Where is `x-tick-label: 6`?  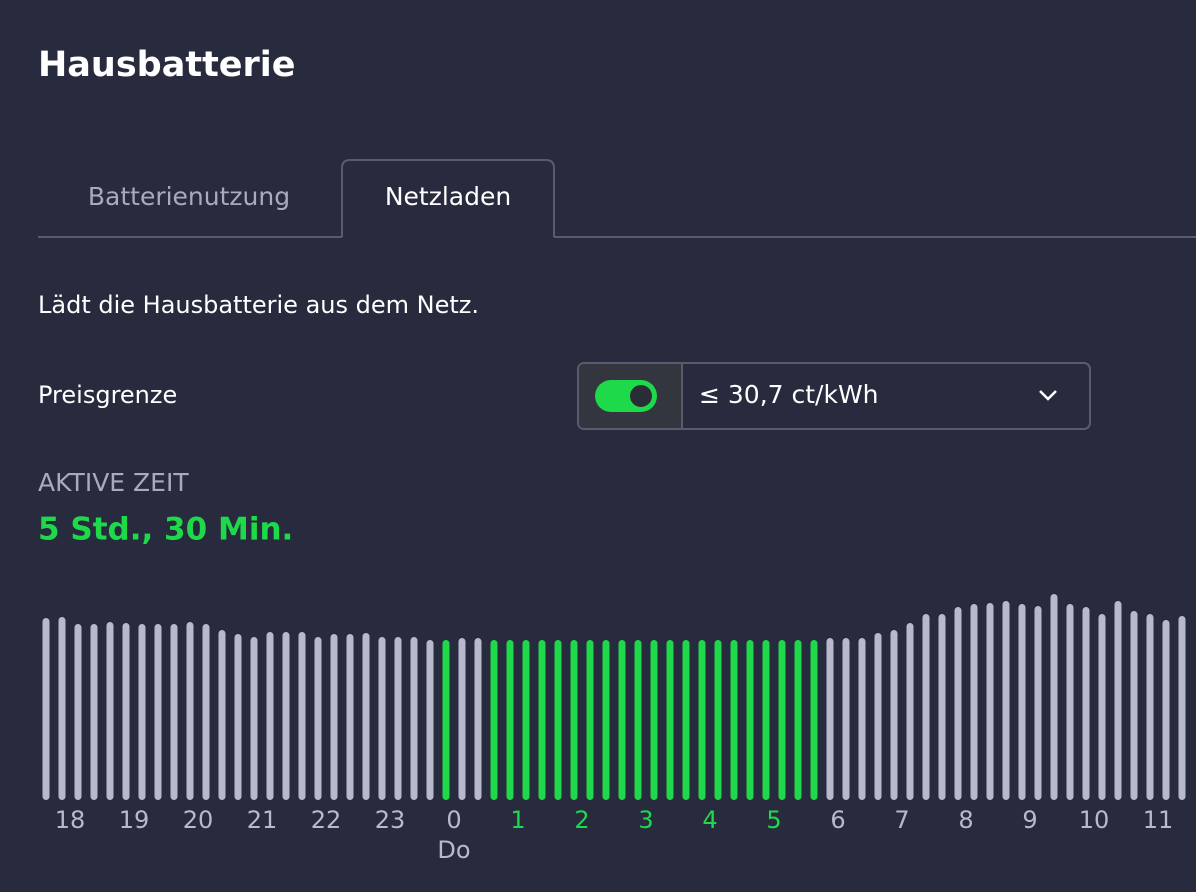 x-tick-label: 6 is located at coordinates (837, 820).